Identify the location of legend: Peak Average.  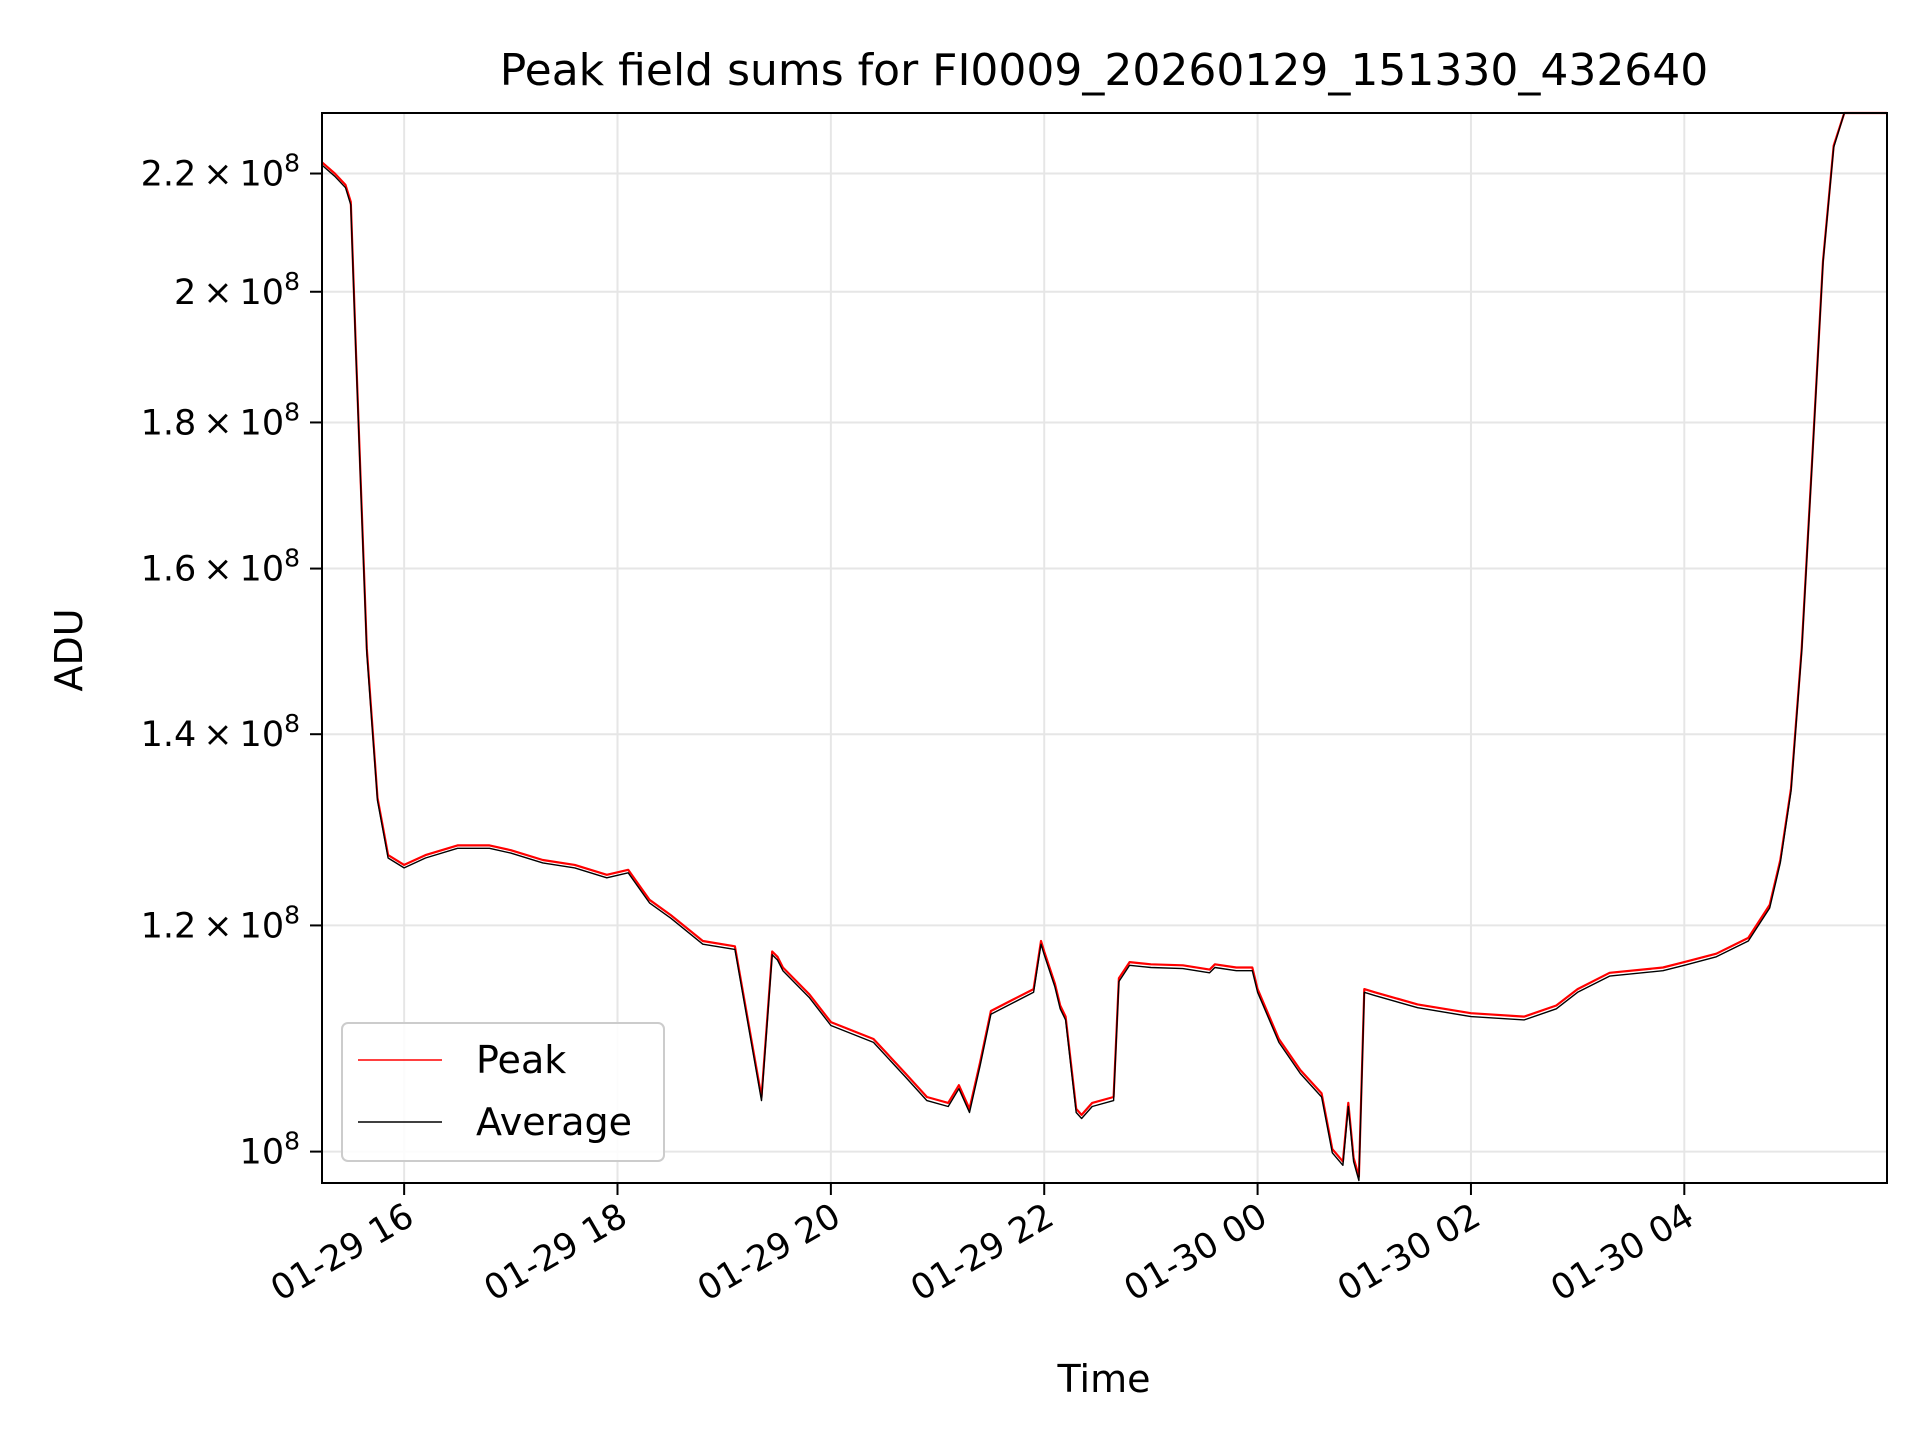
(503, 1092).